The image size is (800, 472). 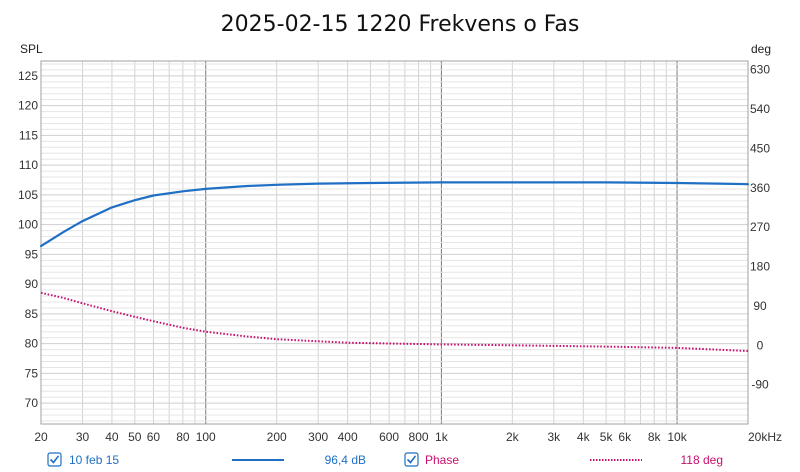 What do you see at coordinates (765, 437) in the screenshot?
I see `x-tick-label: 20kHz` at bounding box center [765, 437].